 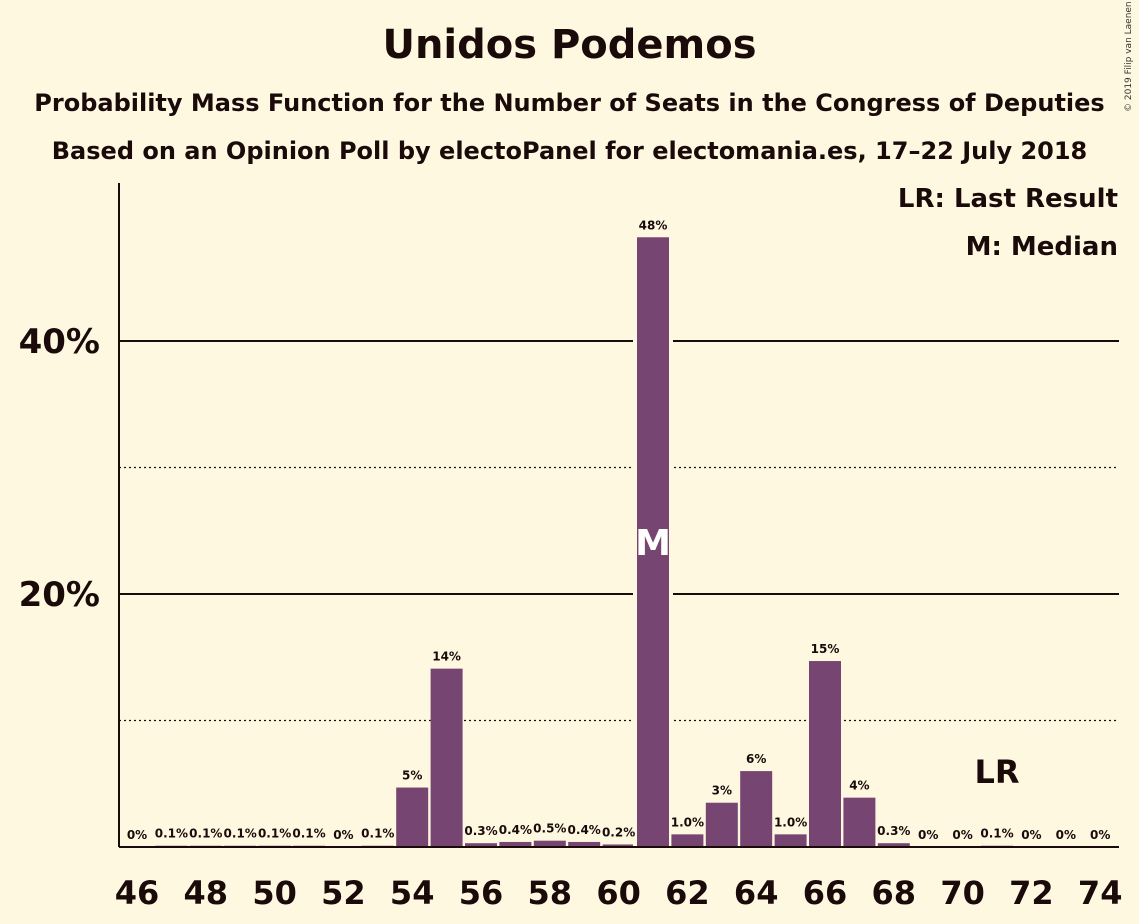 What do you see at coordinates (825, 649) in the screenshot?
I see `bar-label-66: 15%` at bounding box center [825, 649].